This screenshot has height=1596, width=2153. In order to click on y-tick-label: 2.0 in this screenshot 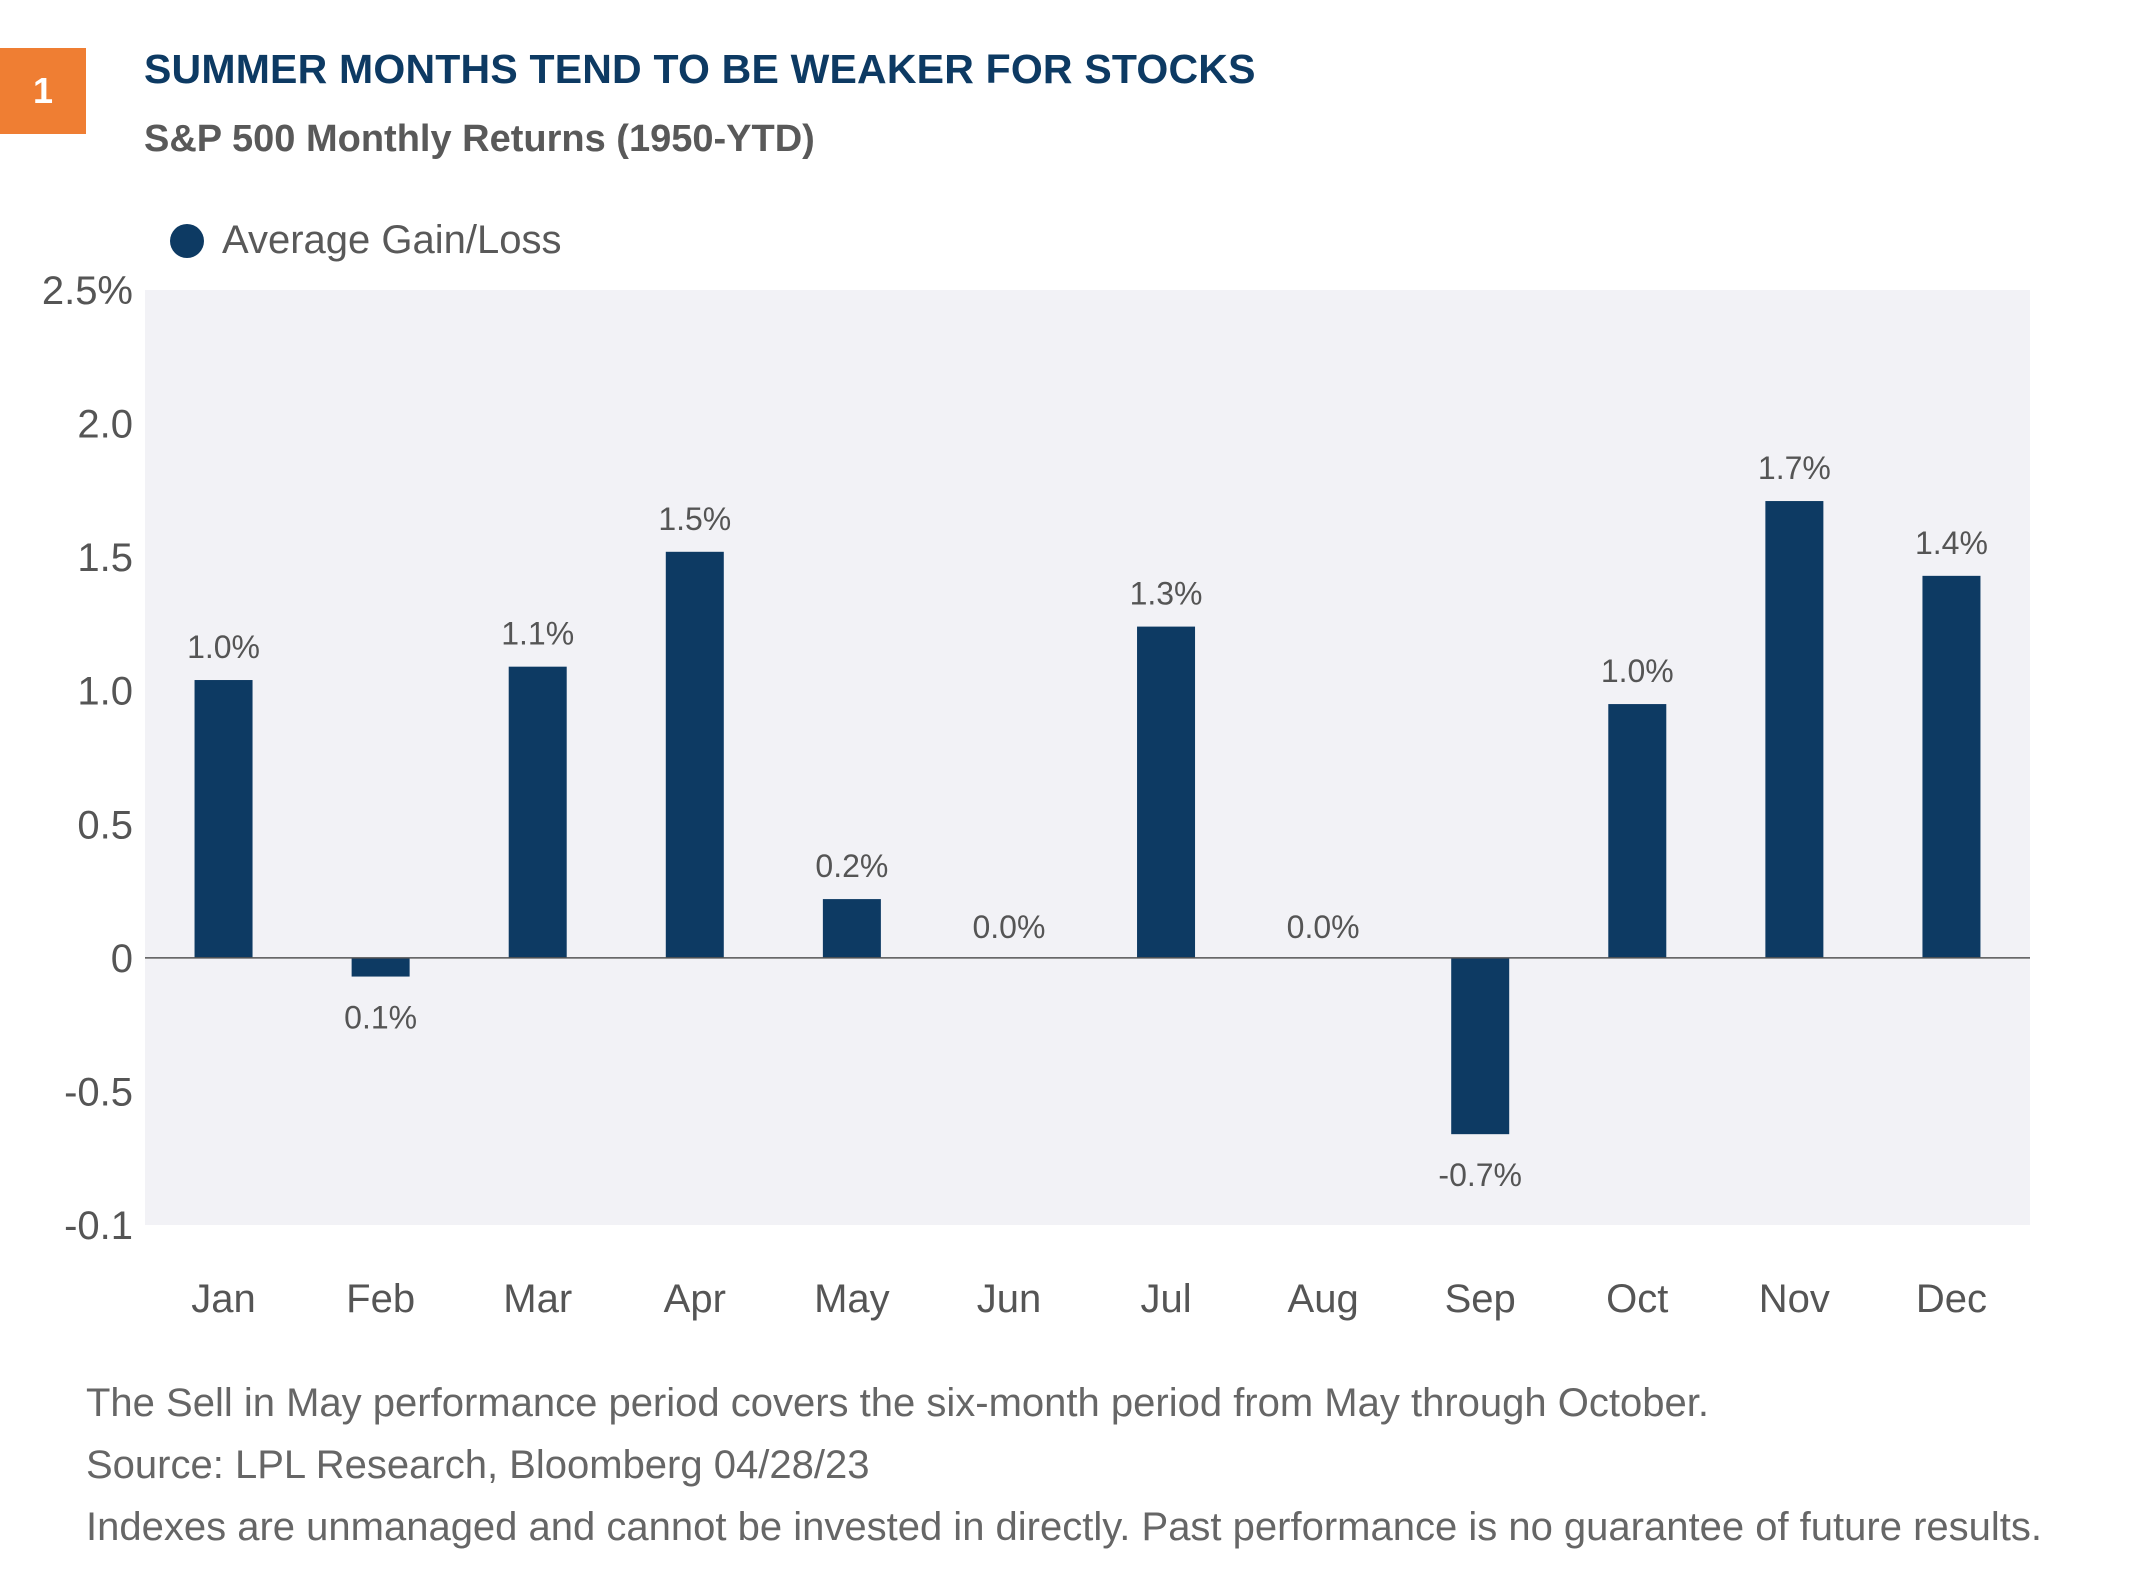, I will do `click(105, 425)`.